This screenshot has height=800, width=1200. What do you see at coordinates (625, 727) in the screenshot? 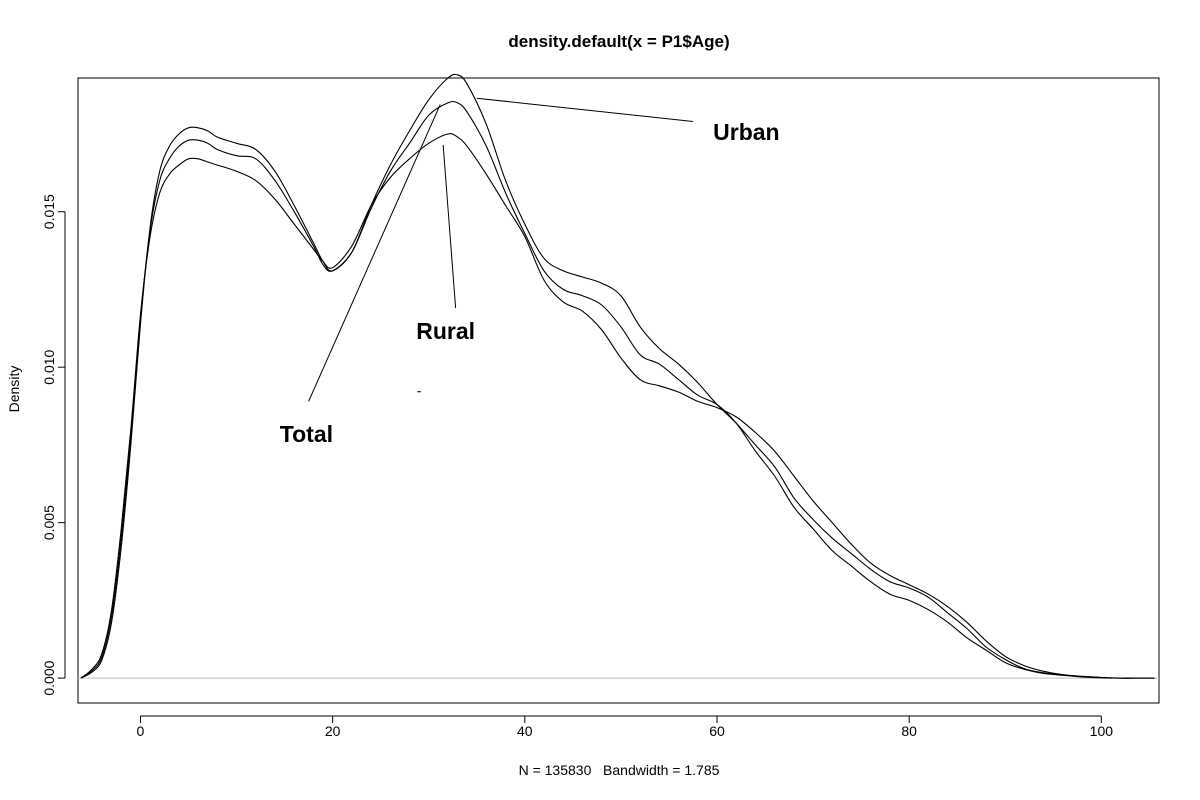
I see `x-axis: 0 20 40 60 80 100` at bounding box center [625, 727].